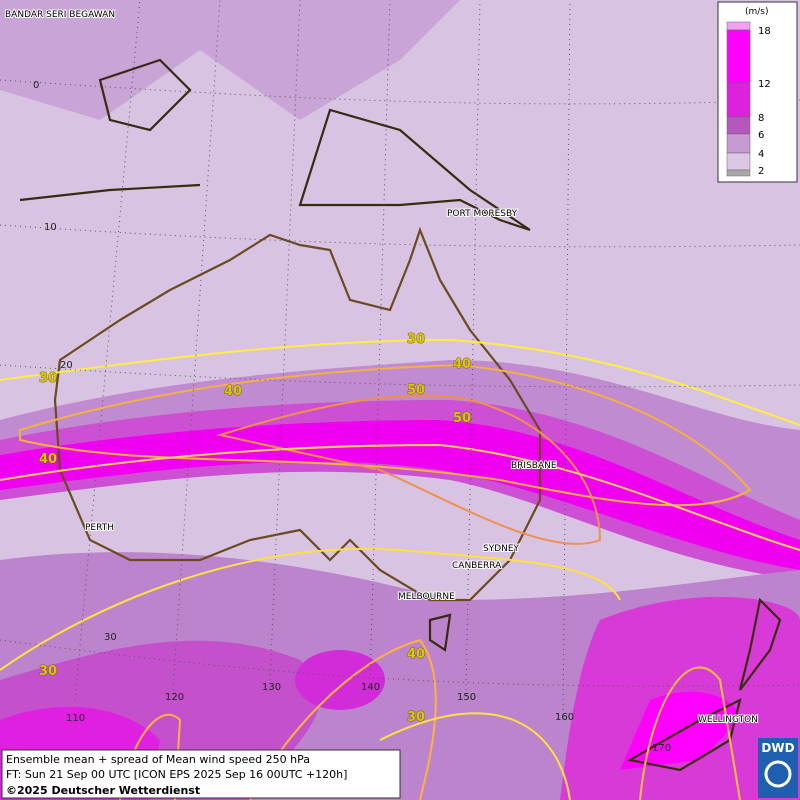  What do you see at coordinates (761, 154) in the screenshot?
I see `legend-tick: 4` at bounding box center [761, 154].